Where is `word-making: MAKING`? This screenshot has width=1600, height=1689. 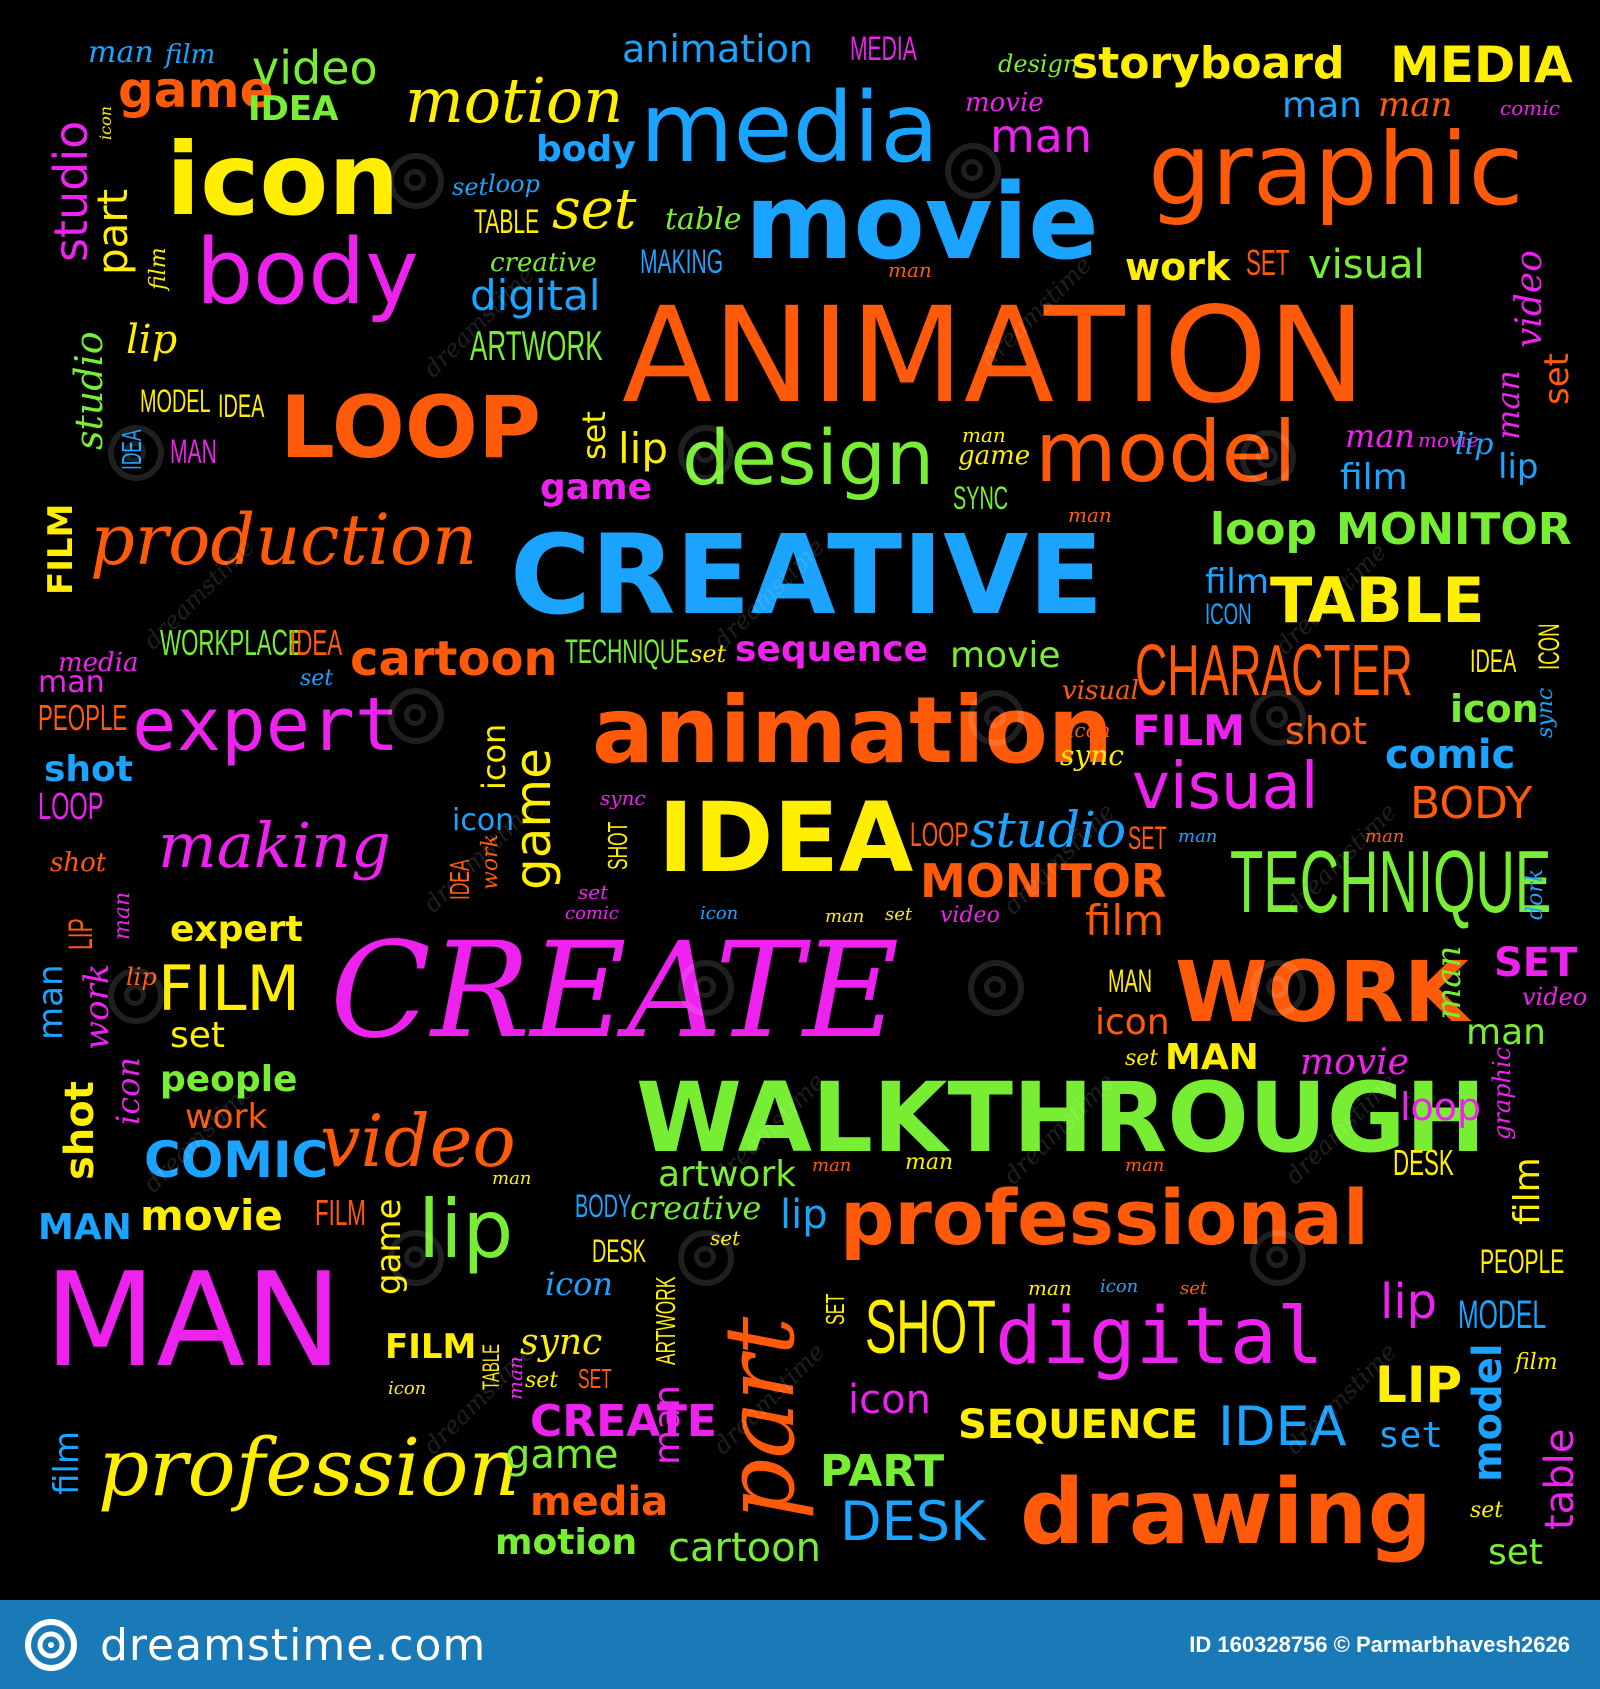
word-making: MAKING is located at coordinates (682, 262).